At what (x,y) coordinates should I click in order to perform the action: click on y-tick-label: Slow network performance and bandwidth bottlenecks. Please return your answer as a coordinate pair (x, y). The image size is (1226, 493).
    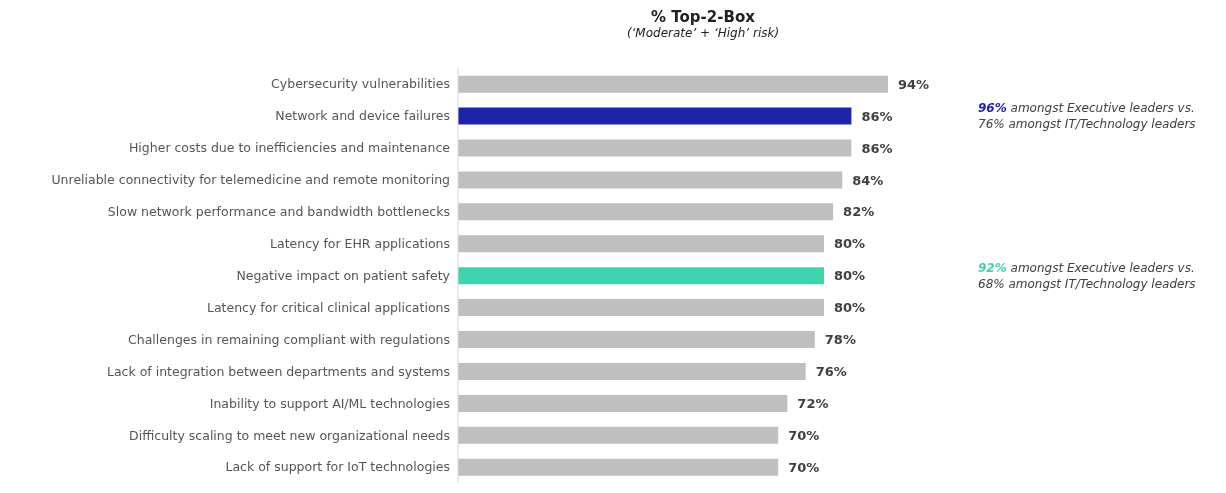
    Looking at the image, I should click on (278, 212).